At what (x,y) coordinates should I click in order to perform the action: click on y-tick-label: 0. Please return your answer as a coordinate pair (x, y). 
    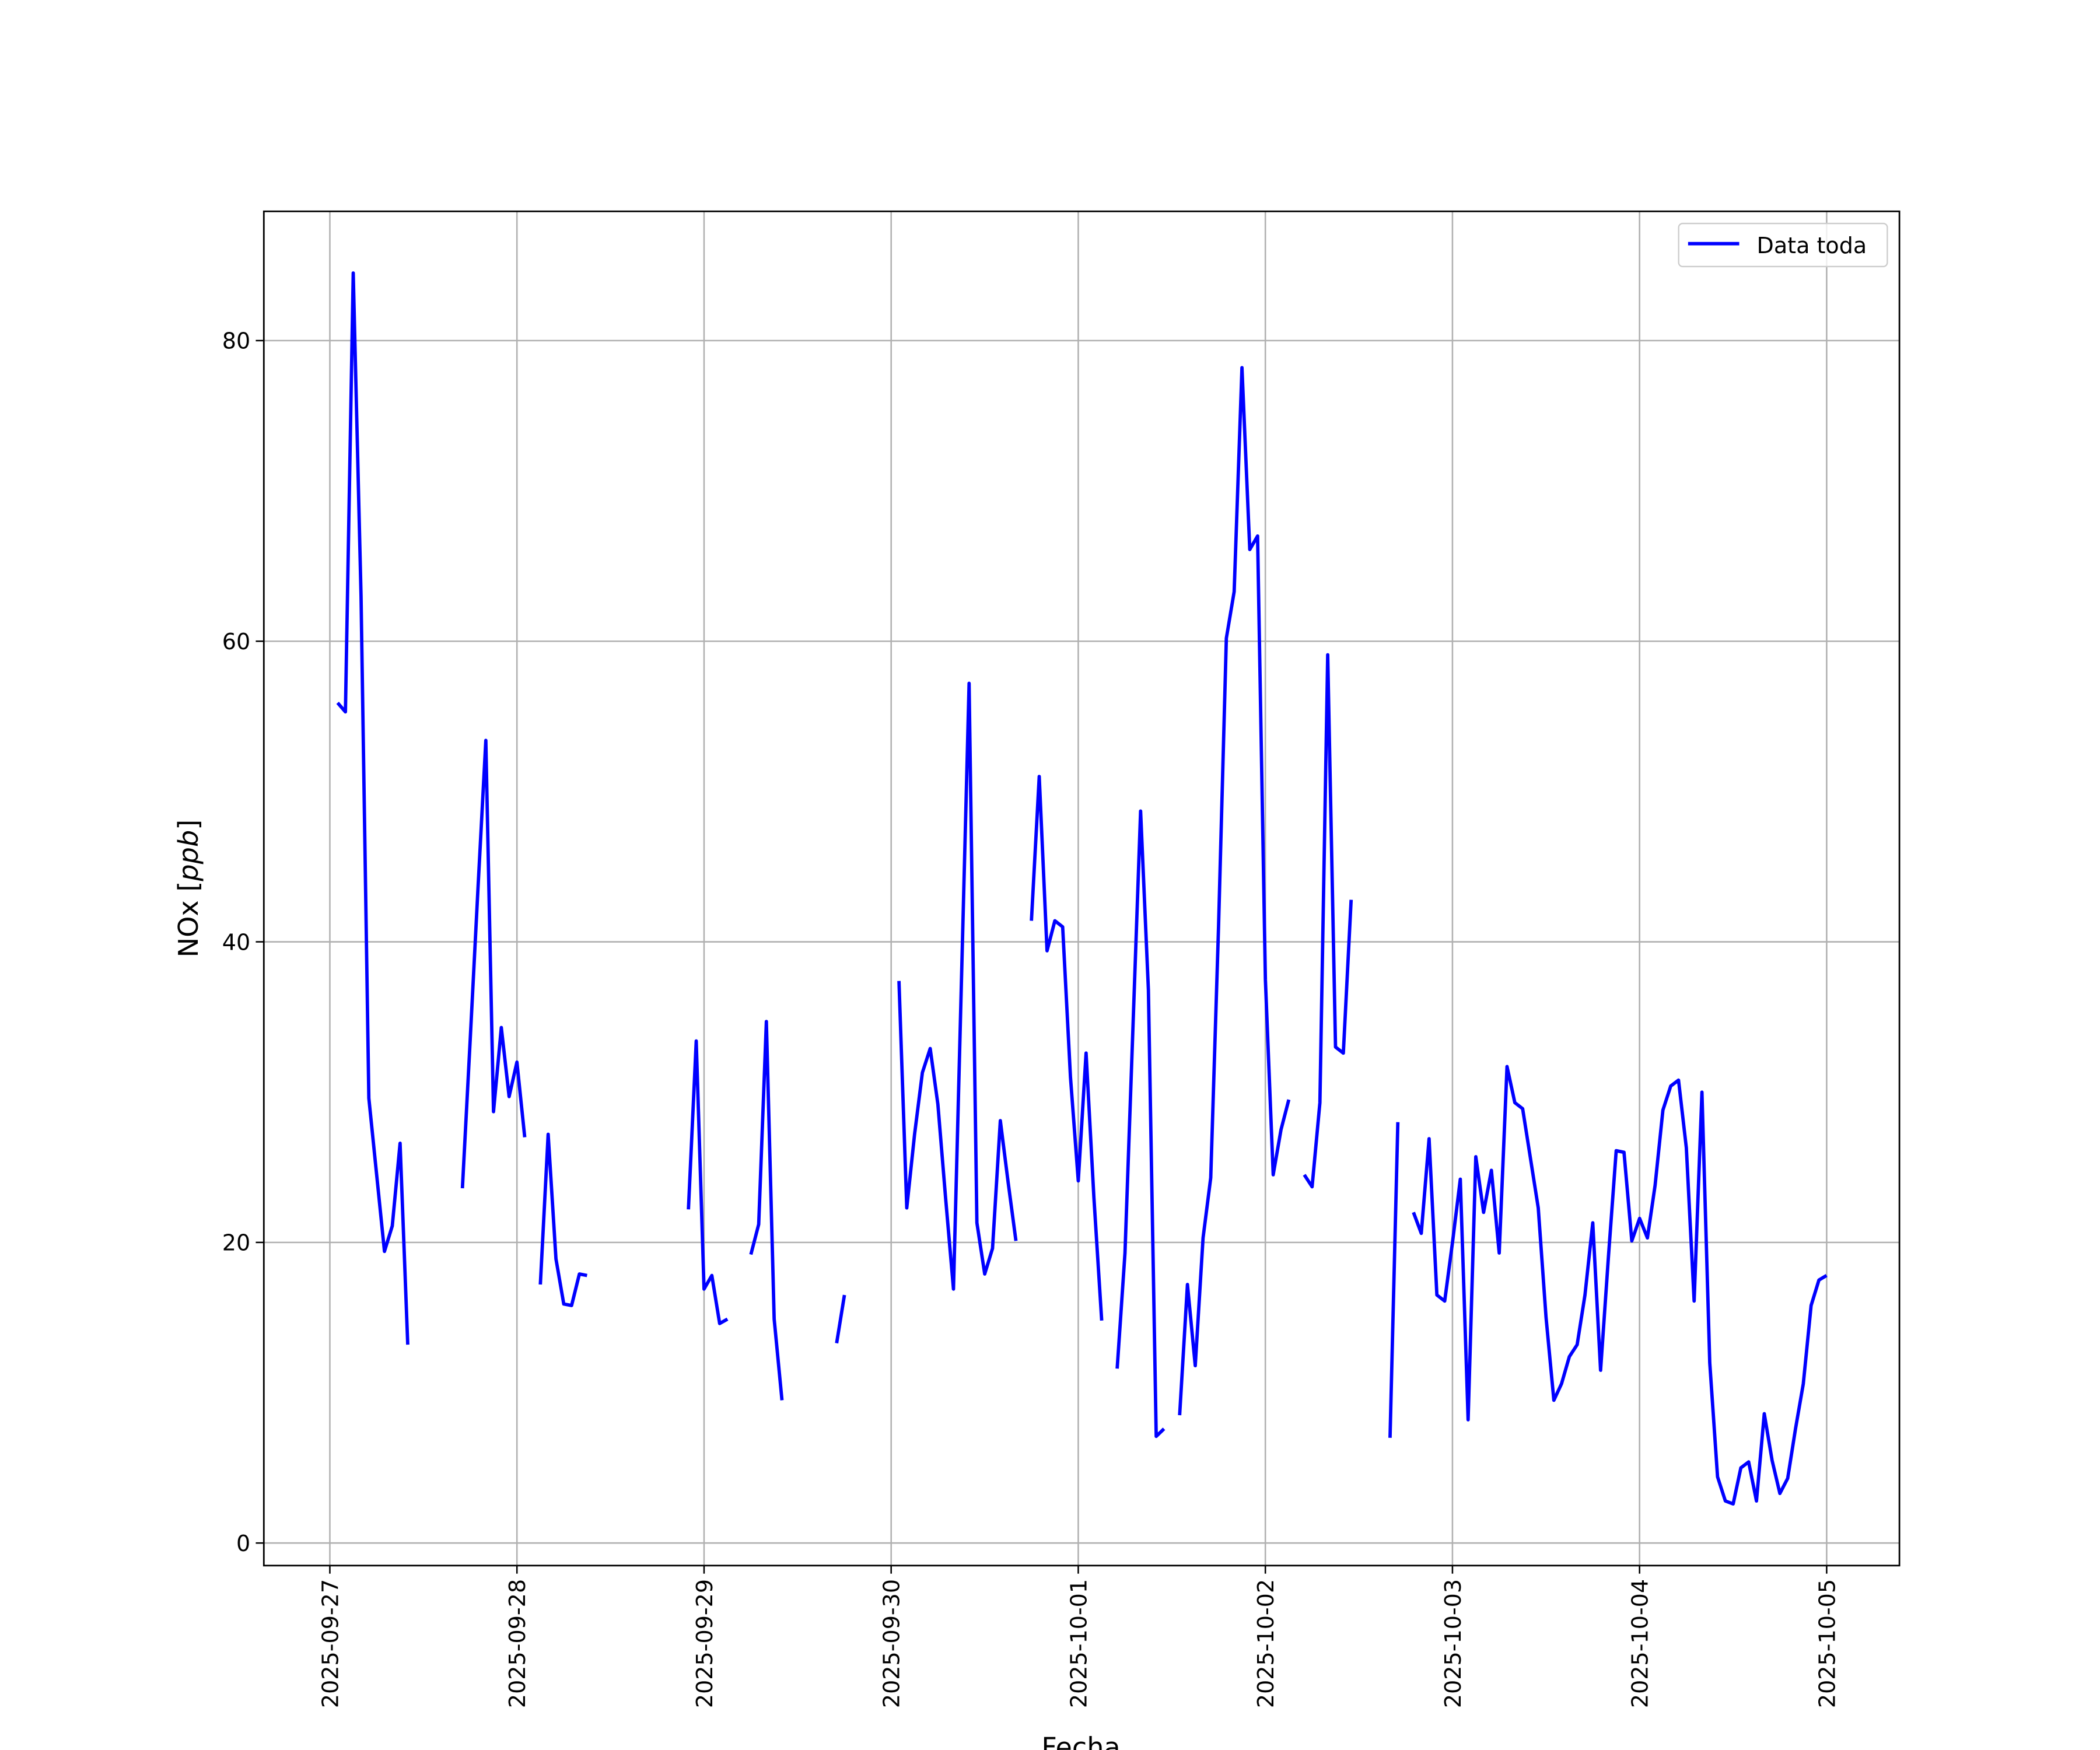
    Looking at the image, I should click on (243, 1543).